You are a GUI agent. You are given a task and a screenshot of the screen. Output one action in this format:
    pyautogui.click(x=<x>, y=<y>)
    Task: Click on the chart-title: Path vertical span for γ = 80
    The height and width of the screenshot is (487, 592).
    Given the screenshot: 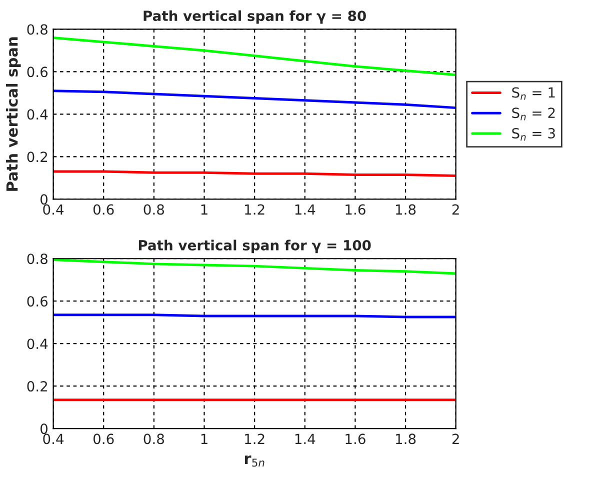 What is the action you would take?
    pyautogui.click(x=255, y=17)
    